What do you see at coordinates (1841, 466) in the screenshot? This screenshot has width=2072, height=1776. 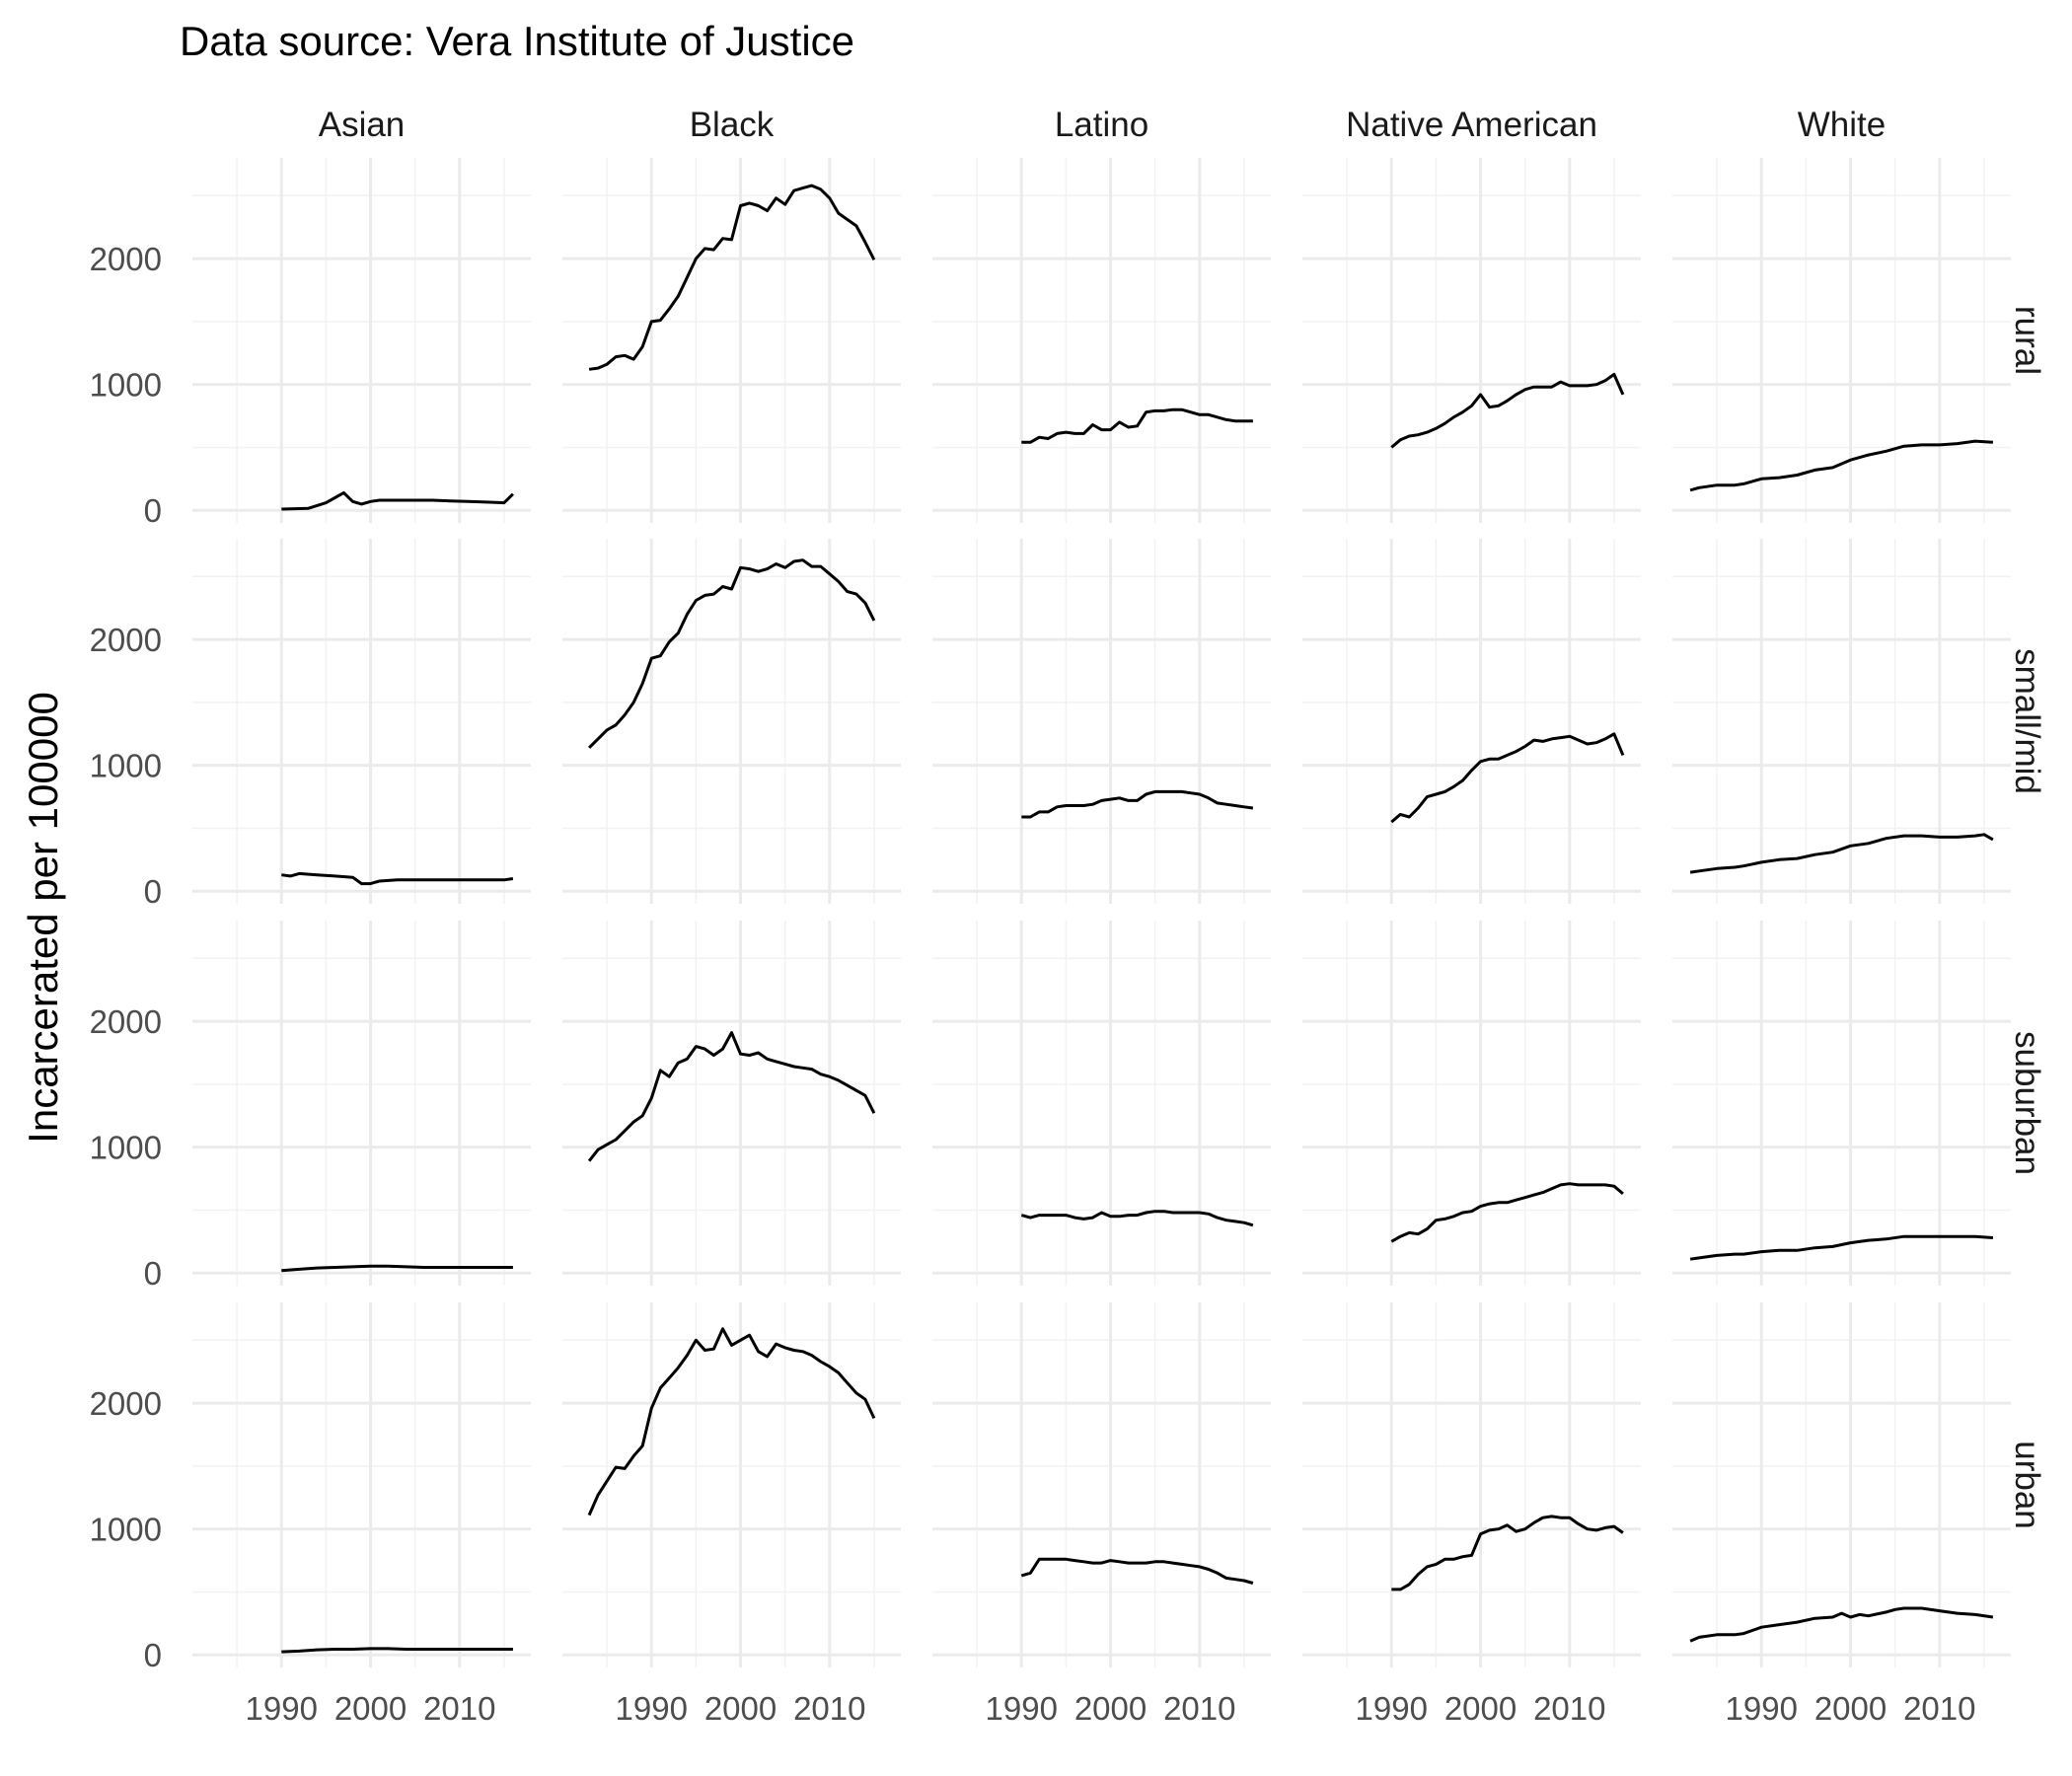 I see `series-line-rural-white` at bounding box center [1841, 466].